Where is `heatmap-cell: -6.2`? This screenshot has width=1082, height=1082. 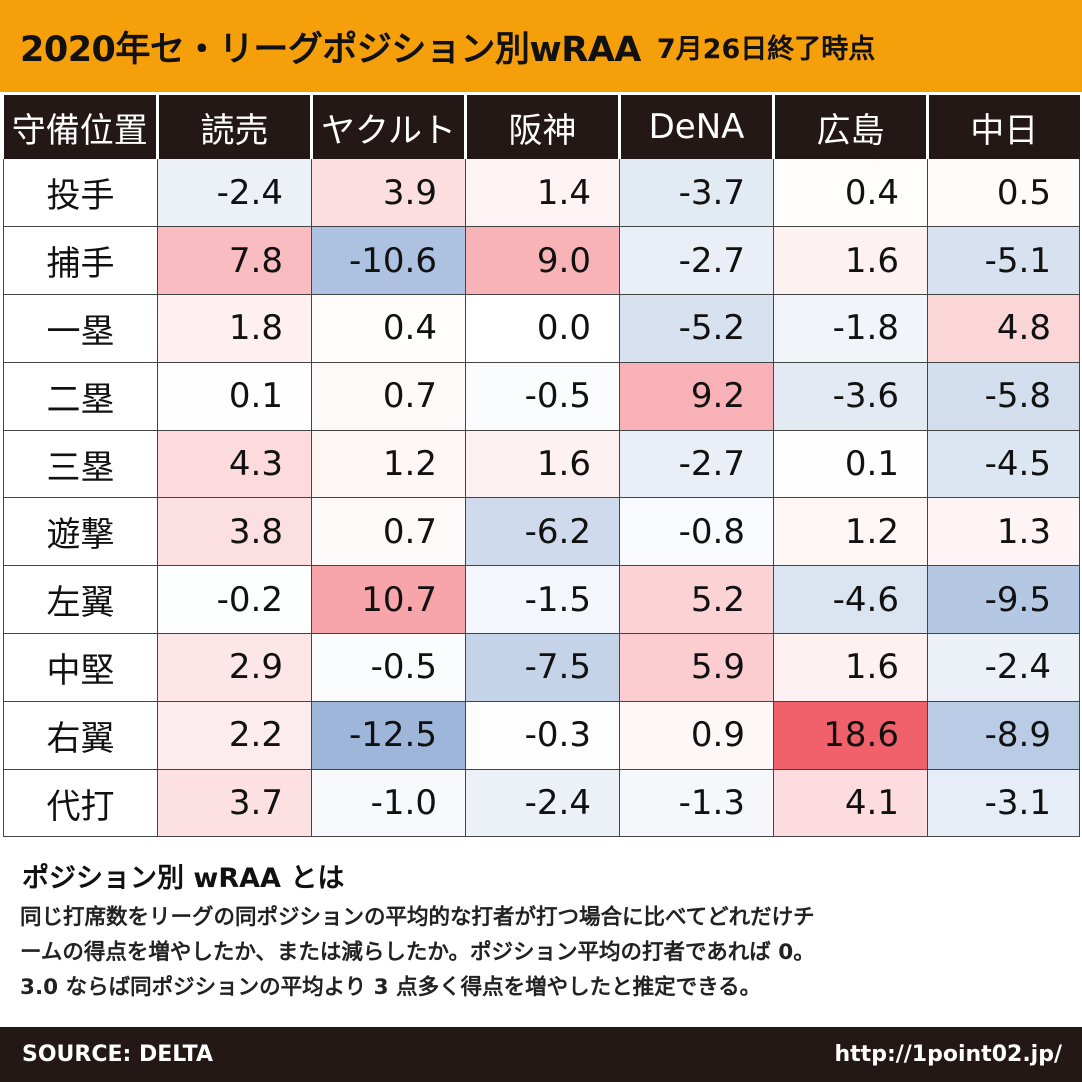 heatmap-cell: -6.2 is located at coordinates (542, 532).